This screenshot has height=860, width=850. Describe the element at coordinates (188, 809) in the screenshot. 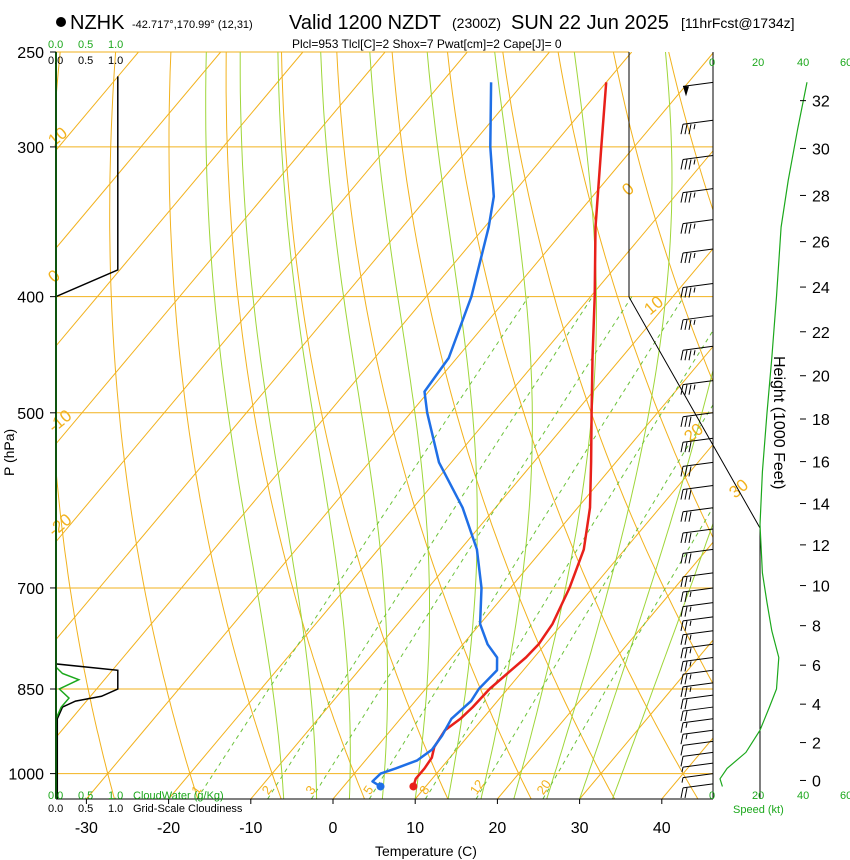

I see `cloudiness-label: Grid-Scale Cloudiness` at that location.